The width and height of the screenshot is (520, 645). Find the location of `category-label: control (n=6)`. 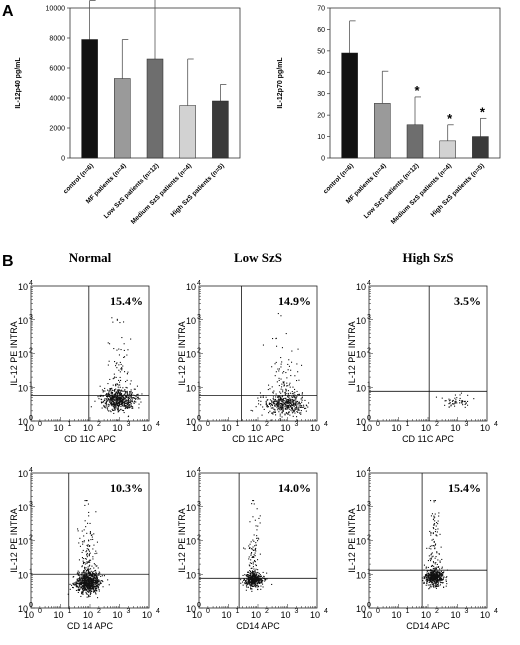

category-label: control (n=6) is located at coordinates (78, 178).